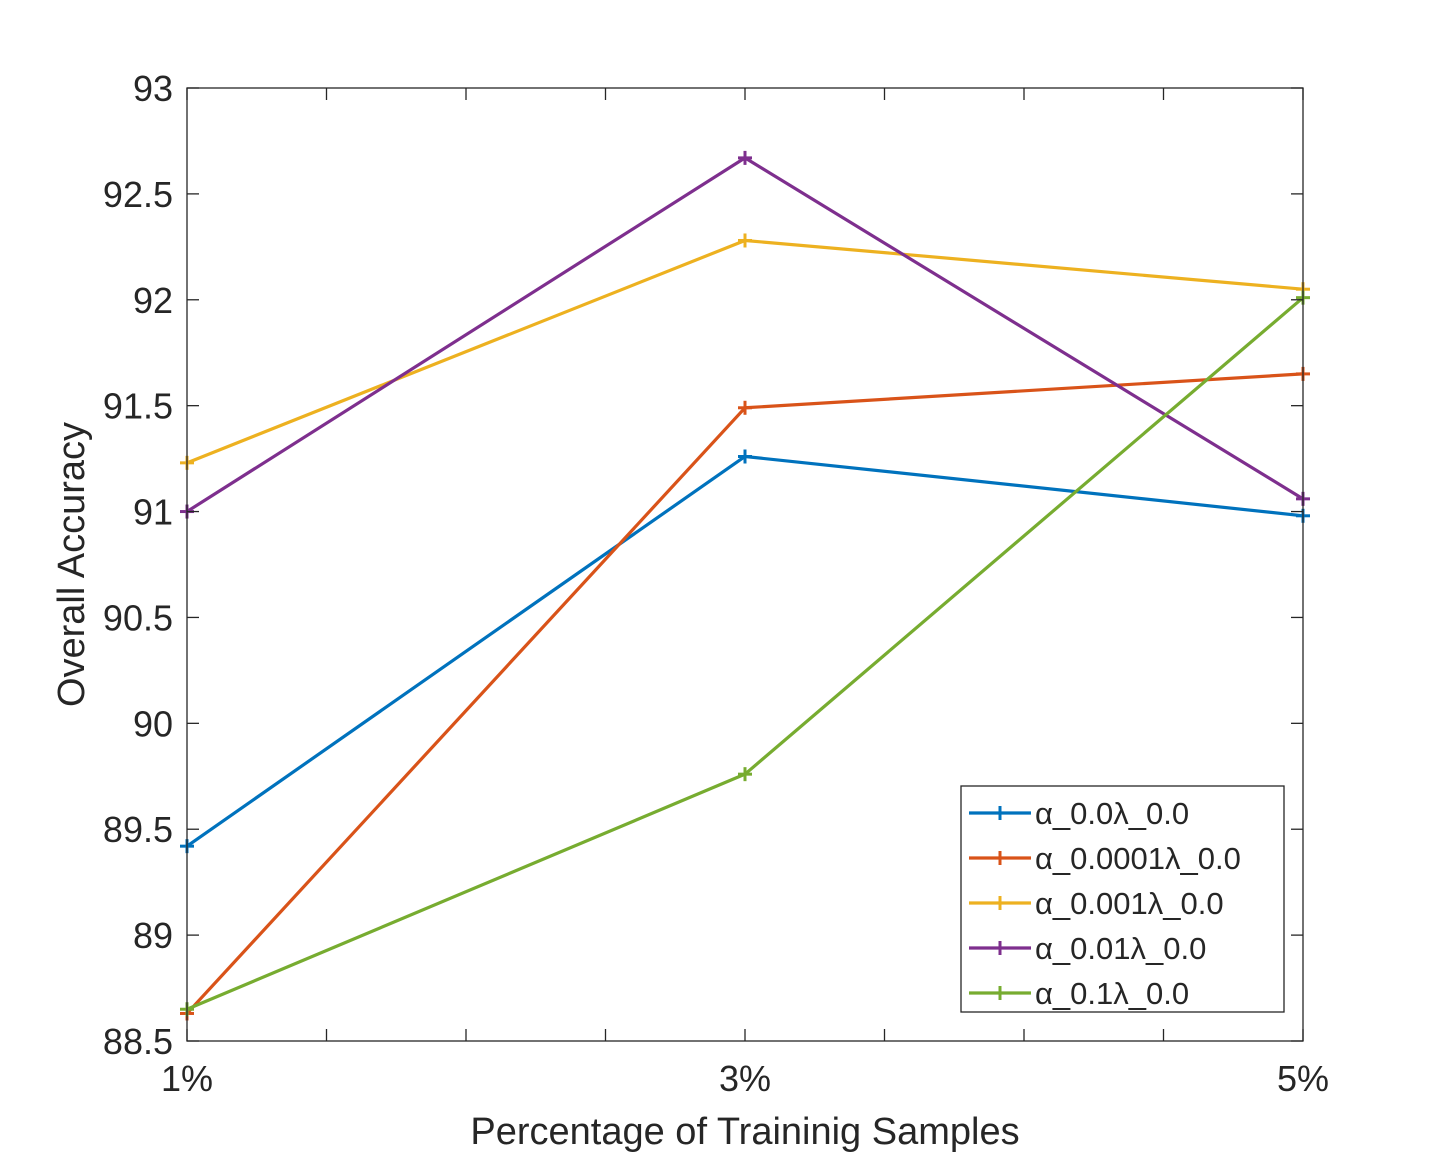  I want to click on y-tick-label: 92.5, so click(138, 194).